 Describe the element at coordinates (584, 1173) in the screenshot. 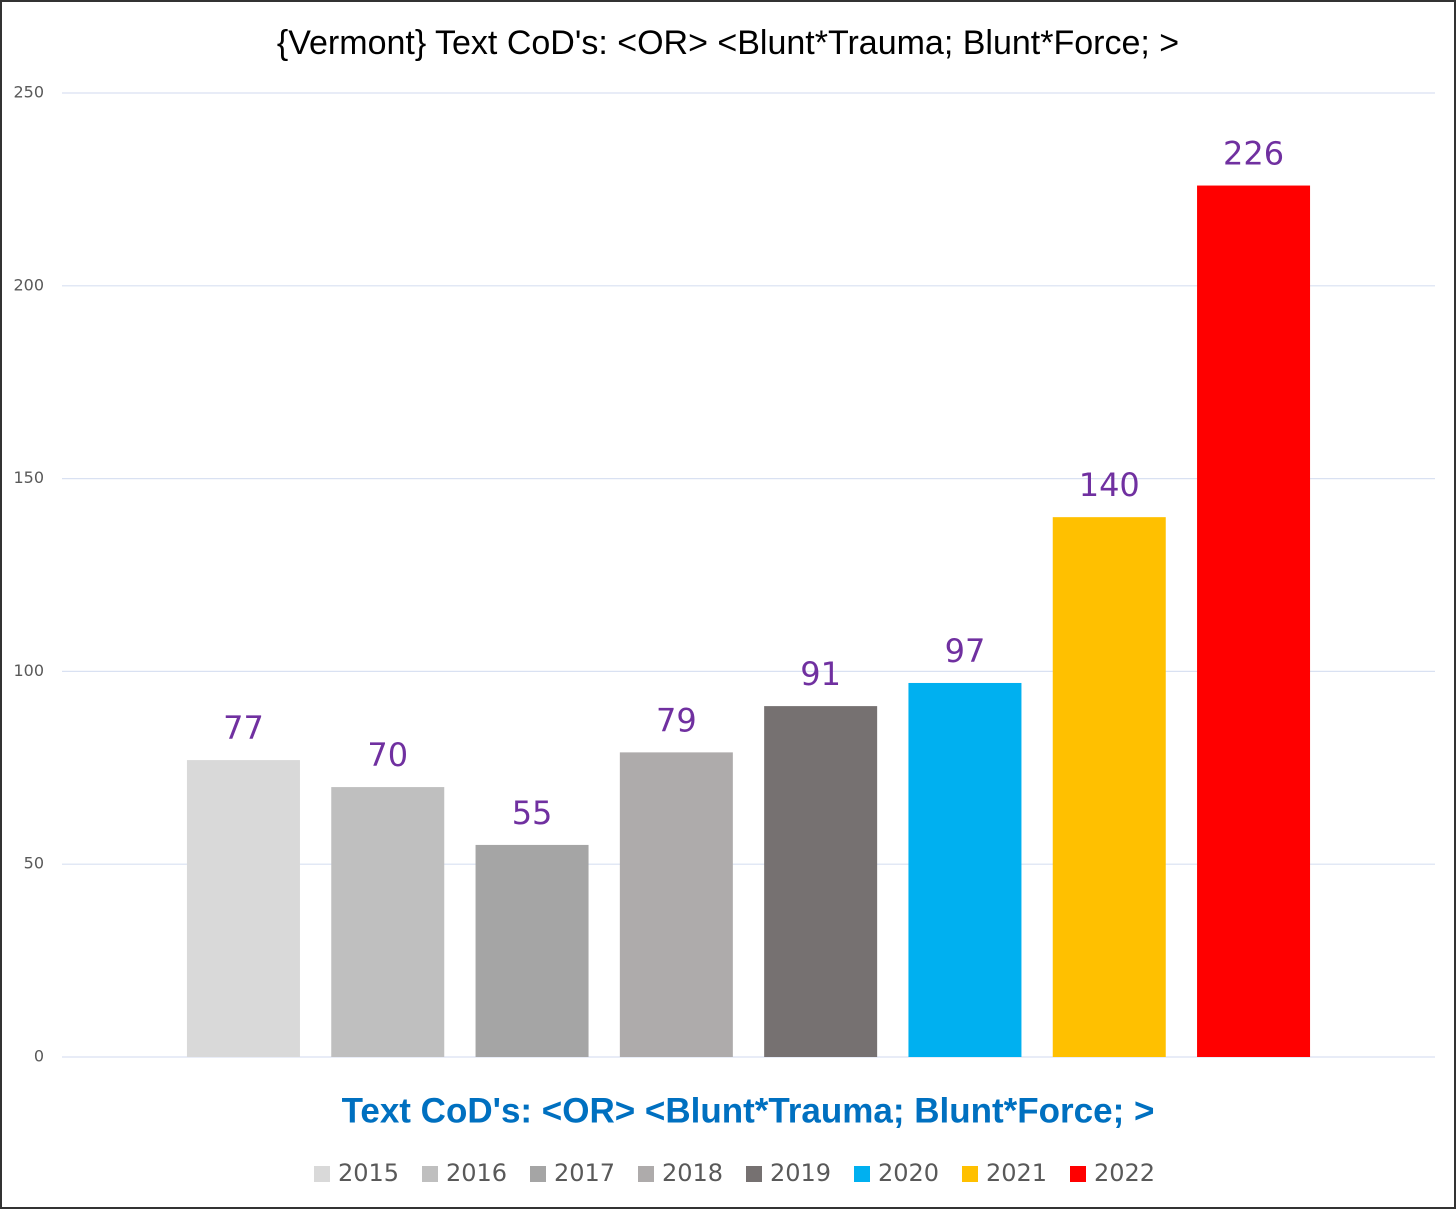

I see `legend-label: 2017` at that location.